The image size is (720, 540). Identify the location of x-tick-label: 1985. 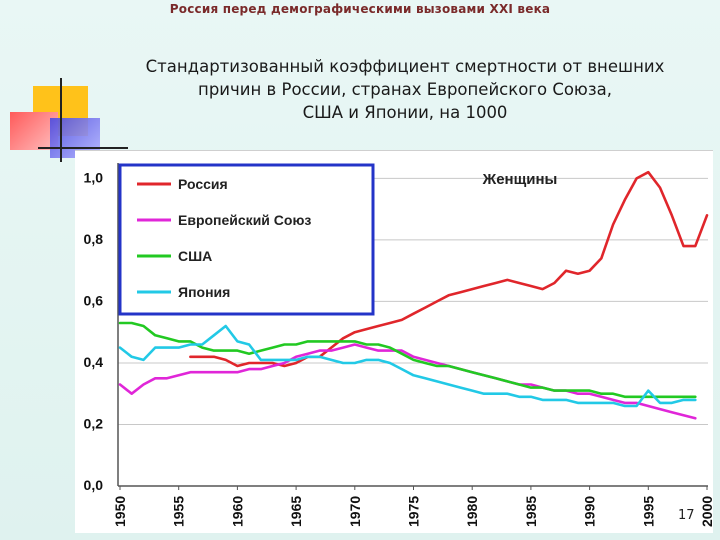
(531, 511).